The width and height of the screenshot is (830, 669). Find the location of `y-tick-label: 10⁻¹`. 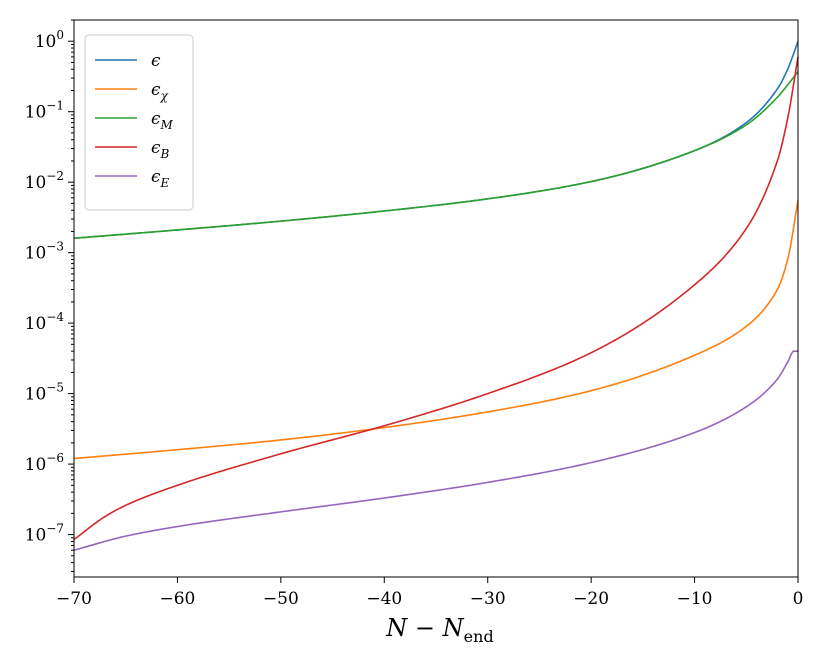

y-tick-label: 10⁻¹ is located at coordinates (44, 111).